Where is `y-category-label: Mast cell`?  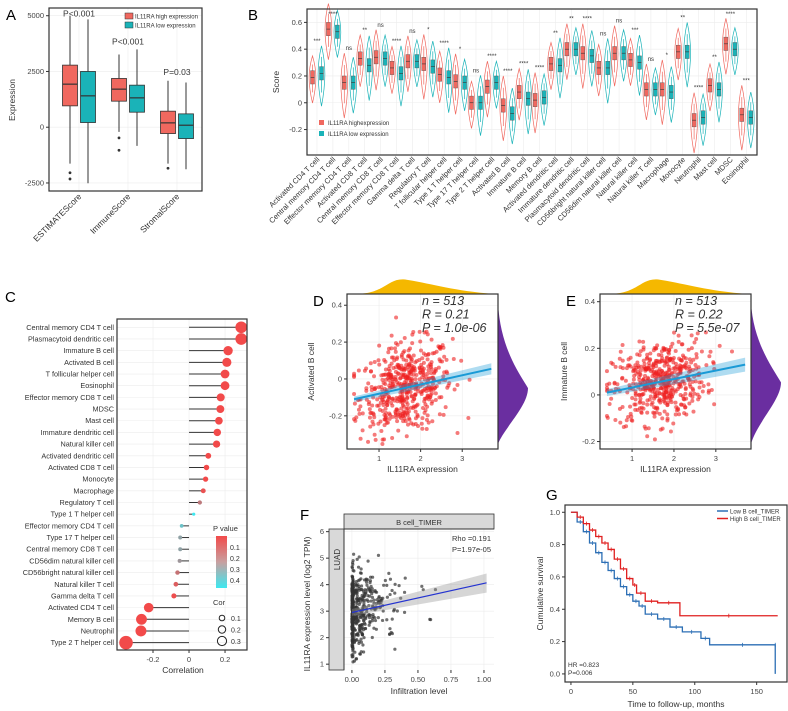
y-category-label: Mast cell is located at coordinates (99, 420).